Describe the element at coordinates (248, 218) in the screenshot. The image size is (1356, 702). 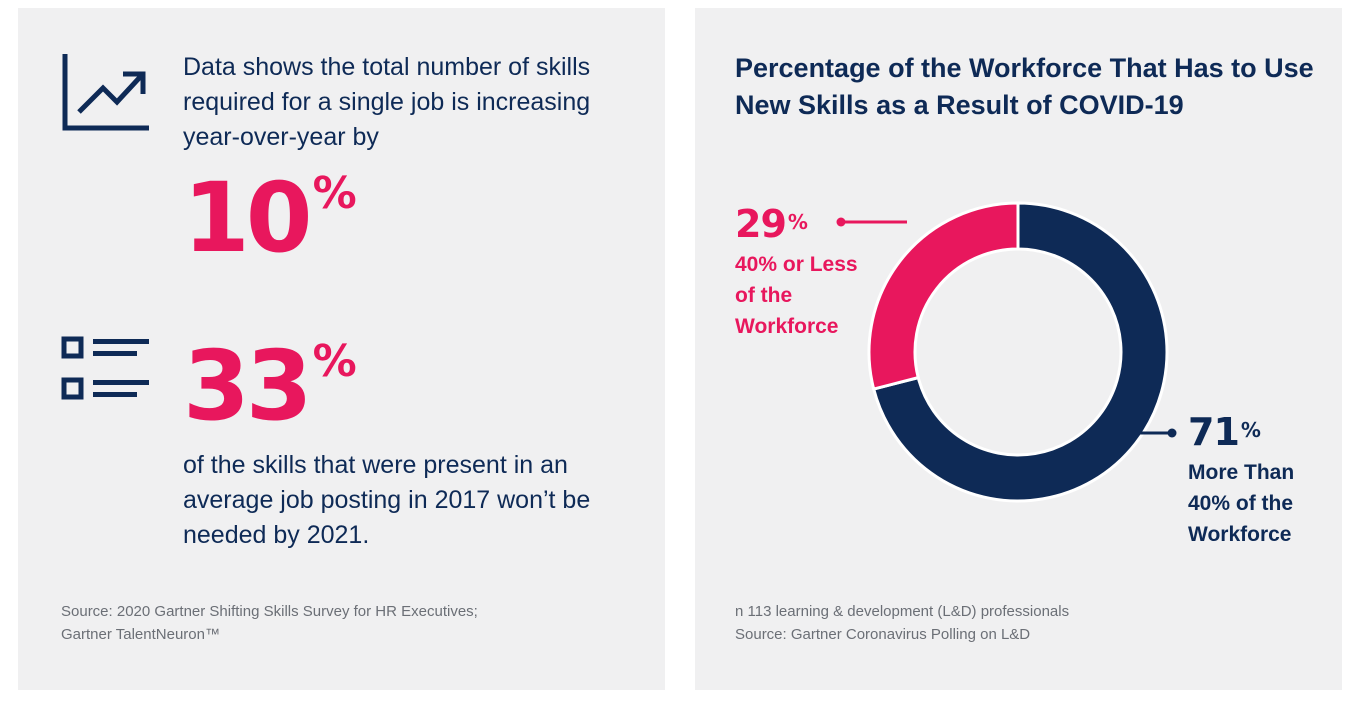
I see `stat-10-value: 10` at that location.